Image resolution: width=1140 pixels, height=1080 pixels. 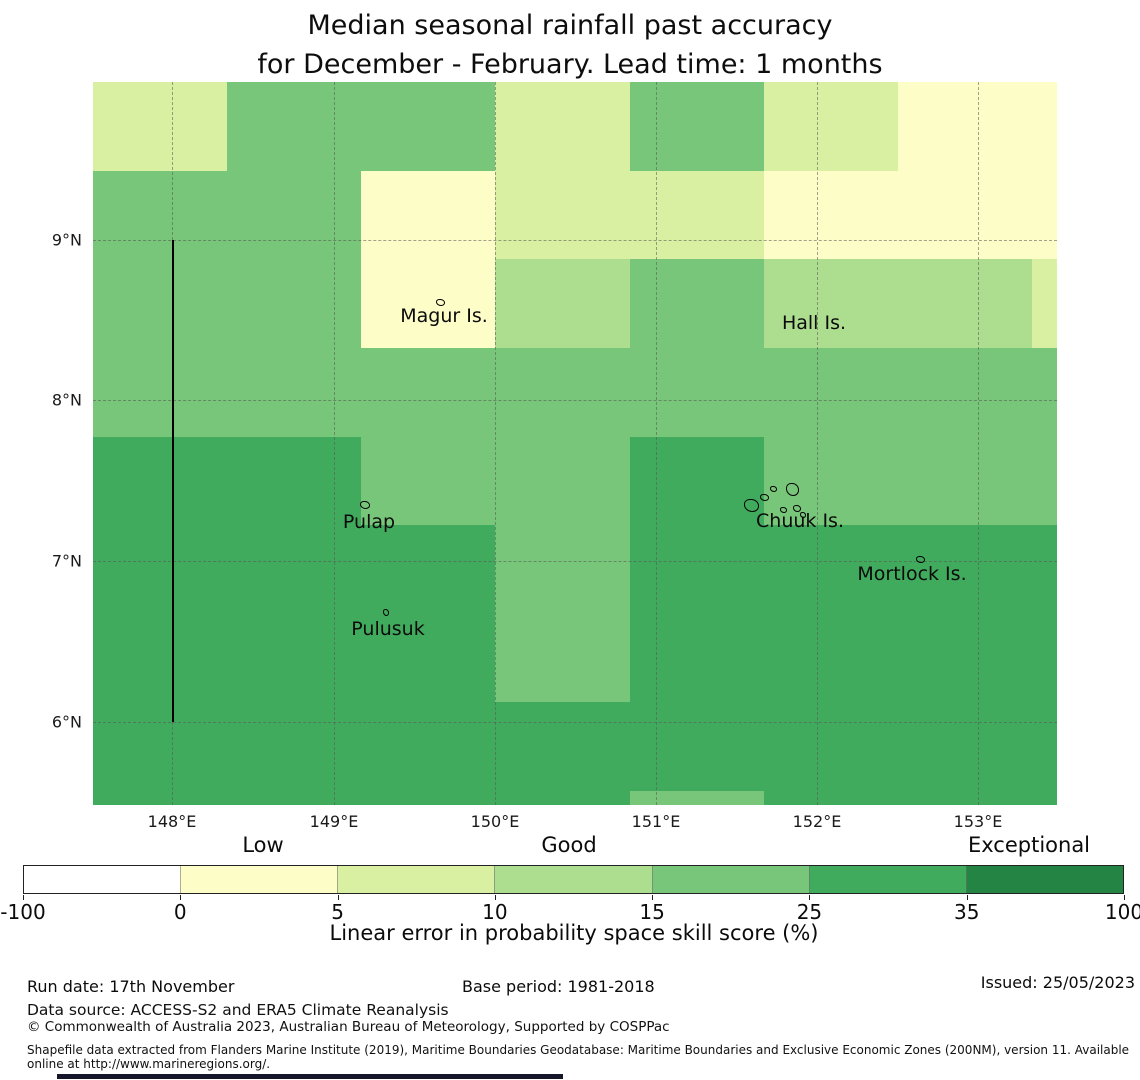 I want to click on y-axis-tick-label: 7°N, so click(x=66, y=561).